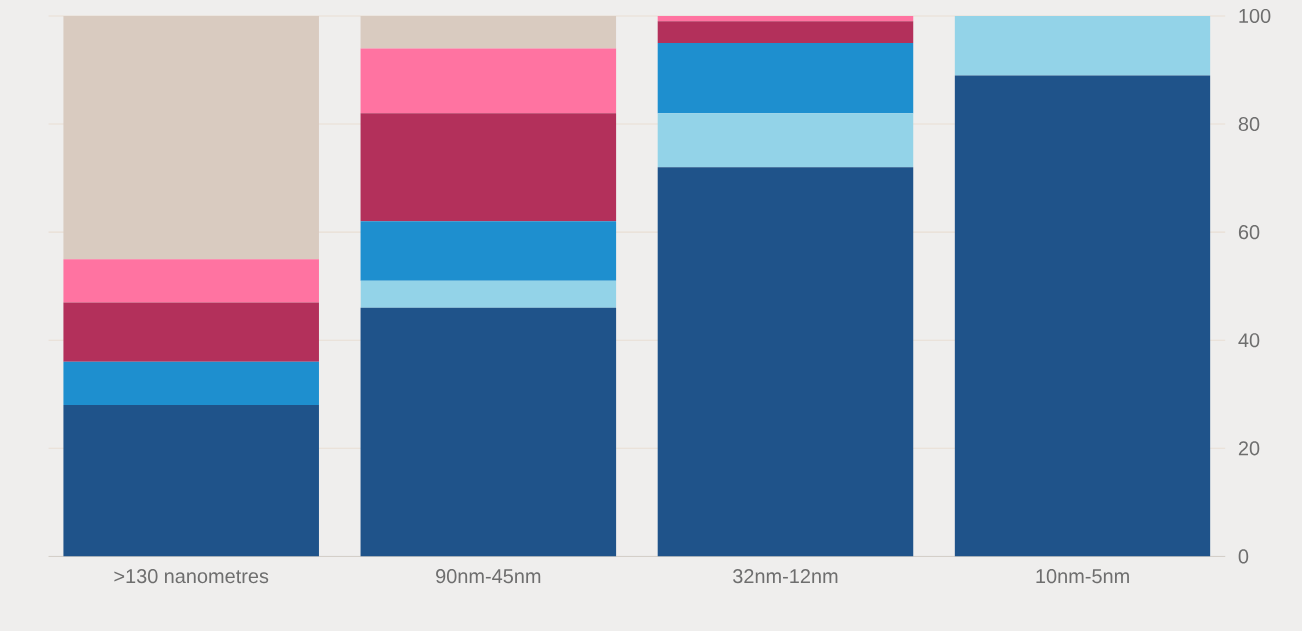 The image size is (1302, 631). Describe the element at coordinates (785, 576) in the screenshot. I see `x-tick-label: 32nm-12nm` at that location.